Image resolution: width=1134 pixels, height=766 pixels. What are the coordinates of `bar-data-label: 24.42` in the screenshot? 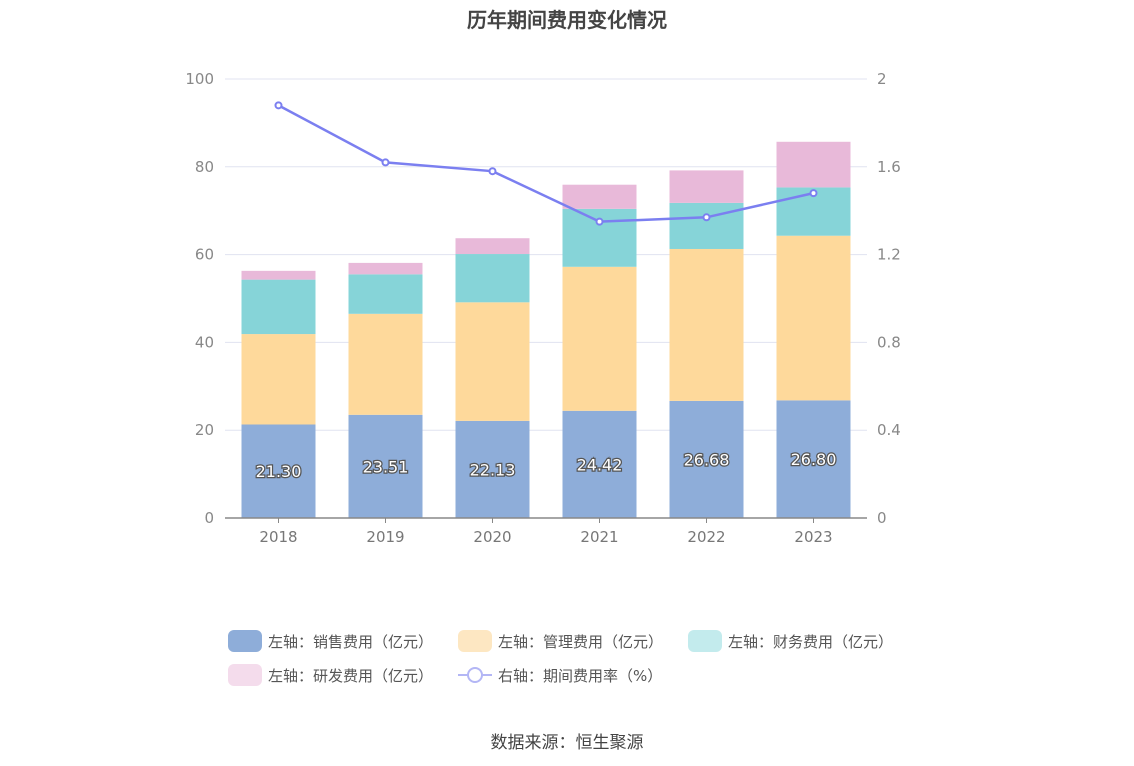 It's located at (600, 464).